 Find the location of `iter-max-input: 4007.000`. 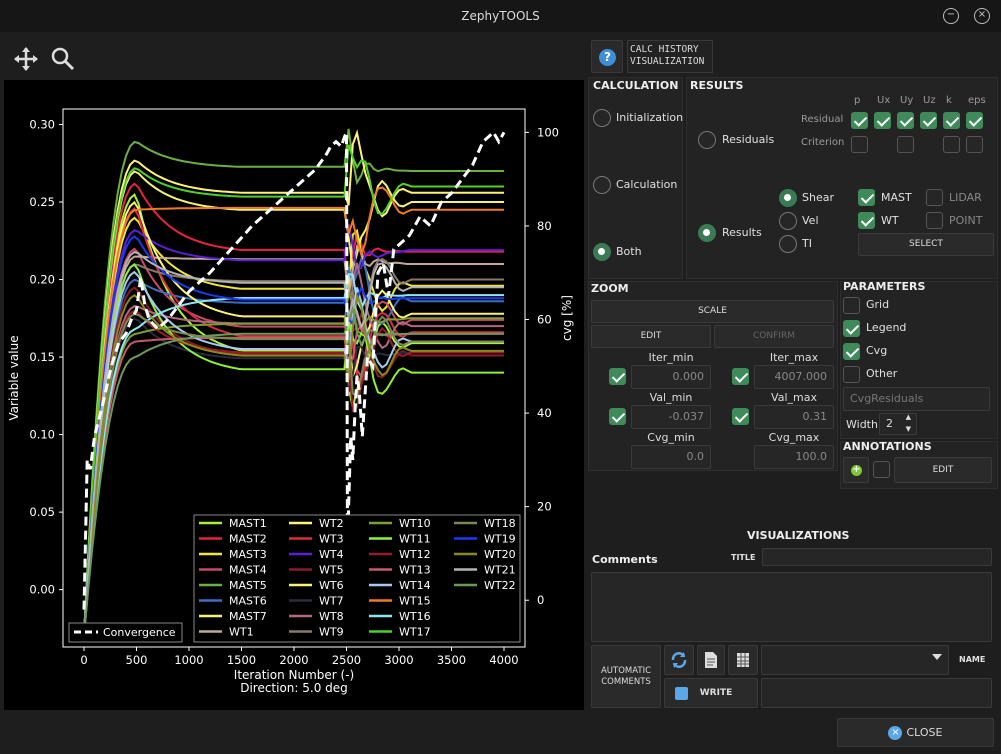

iter-max-input: 4007.000 is located at coordinates (794, 377).